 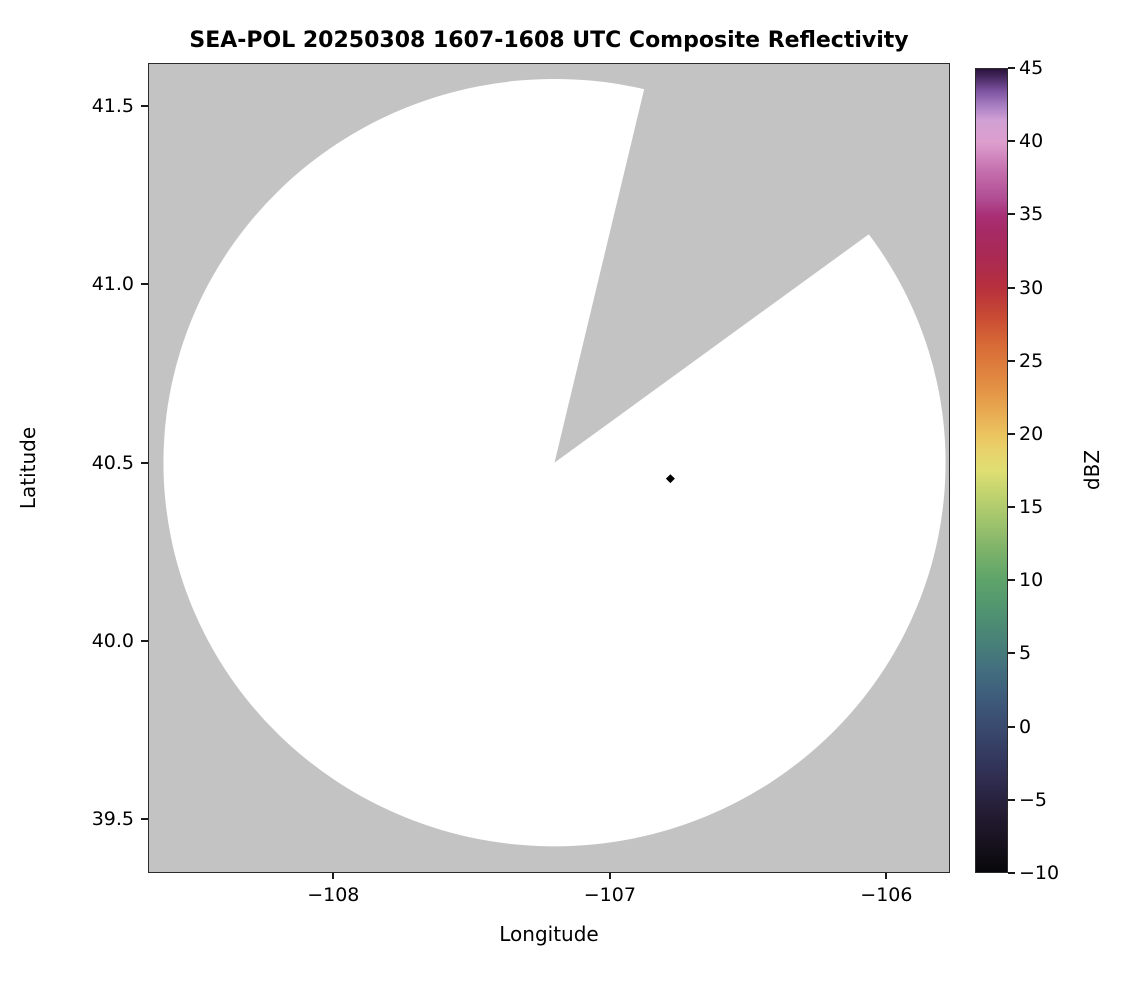 I want to click on y-tick-label: 40.5, so click(x=112, y=462).